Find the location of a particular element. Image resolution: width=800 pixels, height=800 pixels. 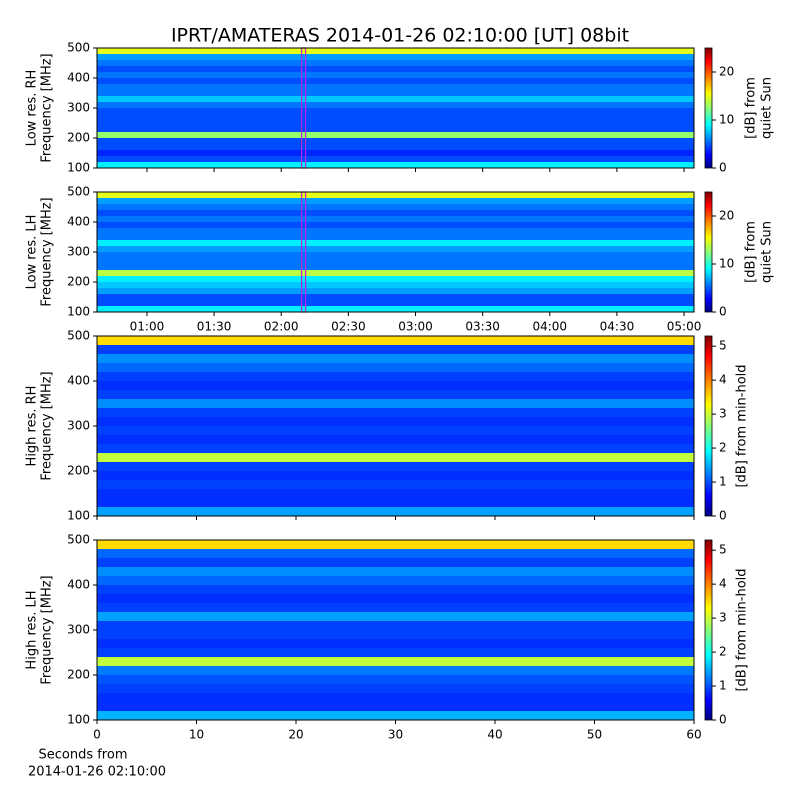

x-tick-label: 0 is located at coordinates (97, 735).